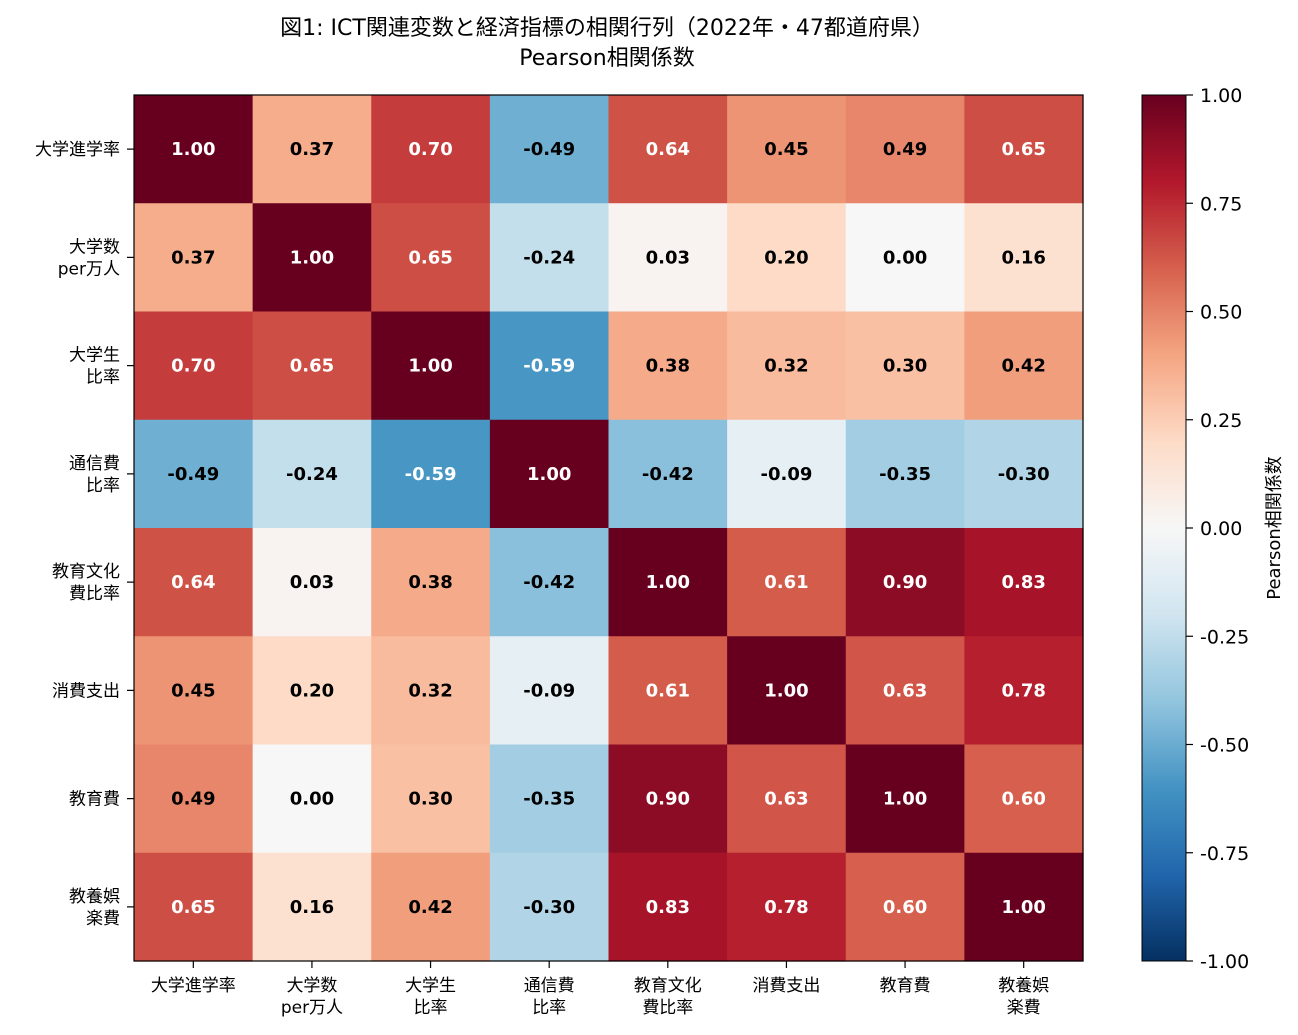 The width and height of the screenshot is (1298, 1035). What do you see at coordinates (1023, 690) in the screenshot?
I see `heatmap-value-label-5-7: 0.78` at bounding box center [1023, 690].